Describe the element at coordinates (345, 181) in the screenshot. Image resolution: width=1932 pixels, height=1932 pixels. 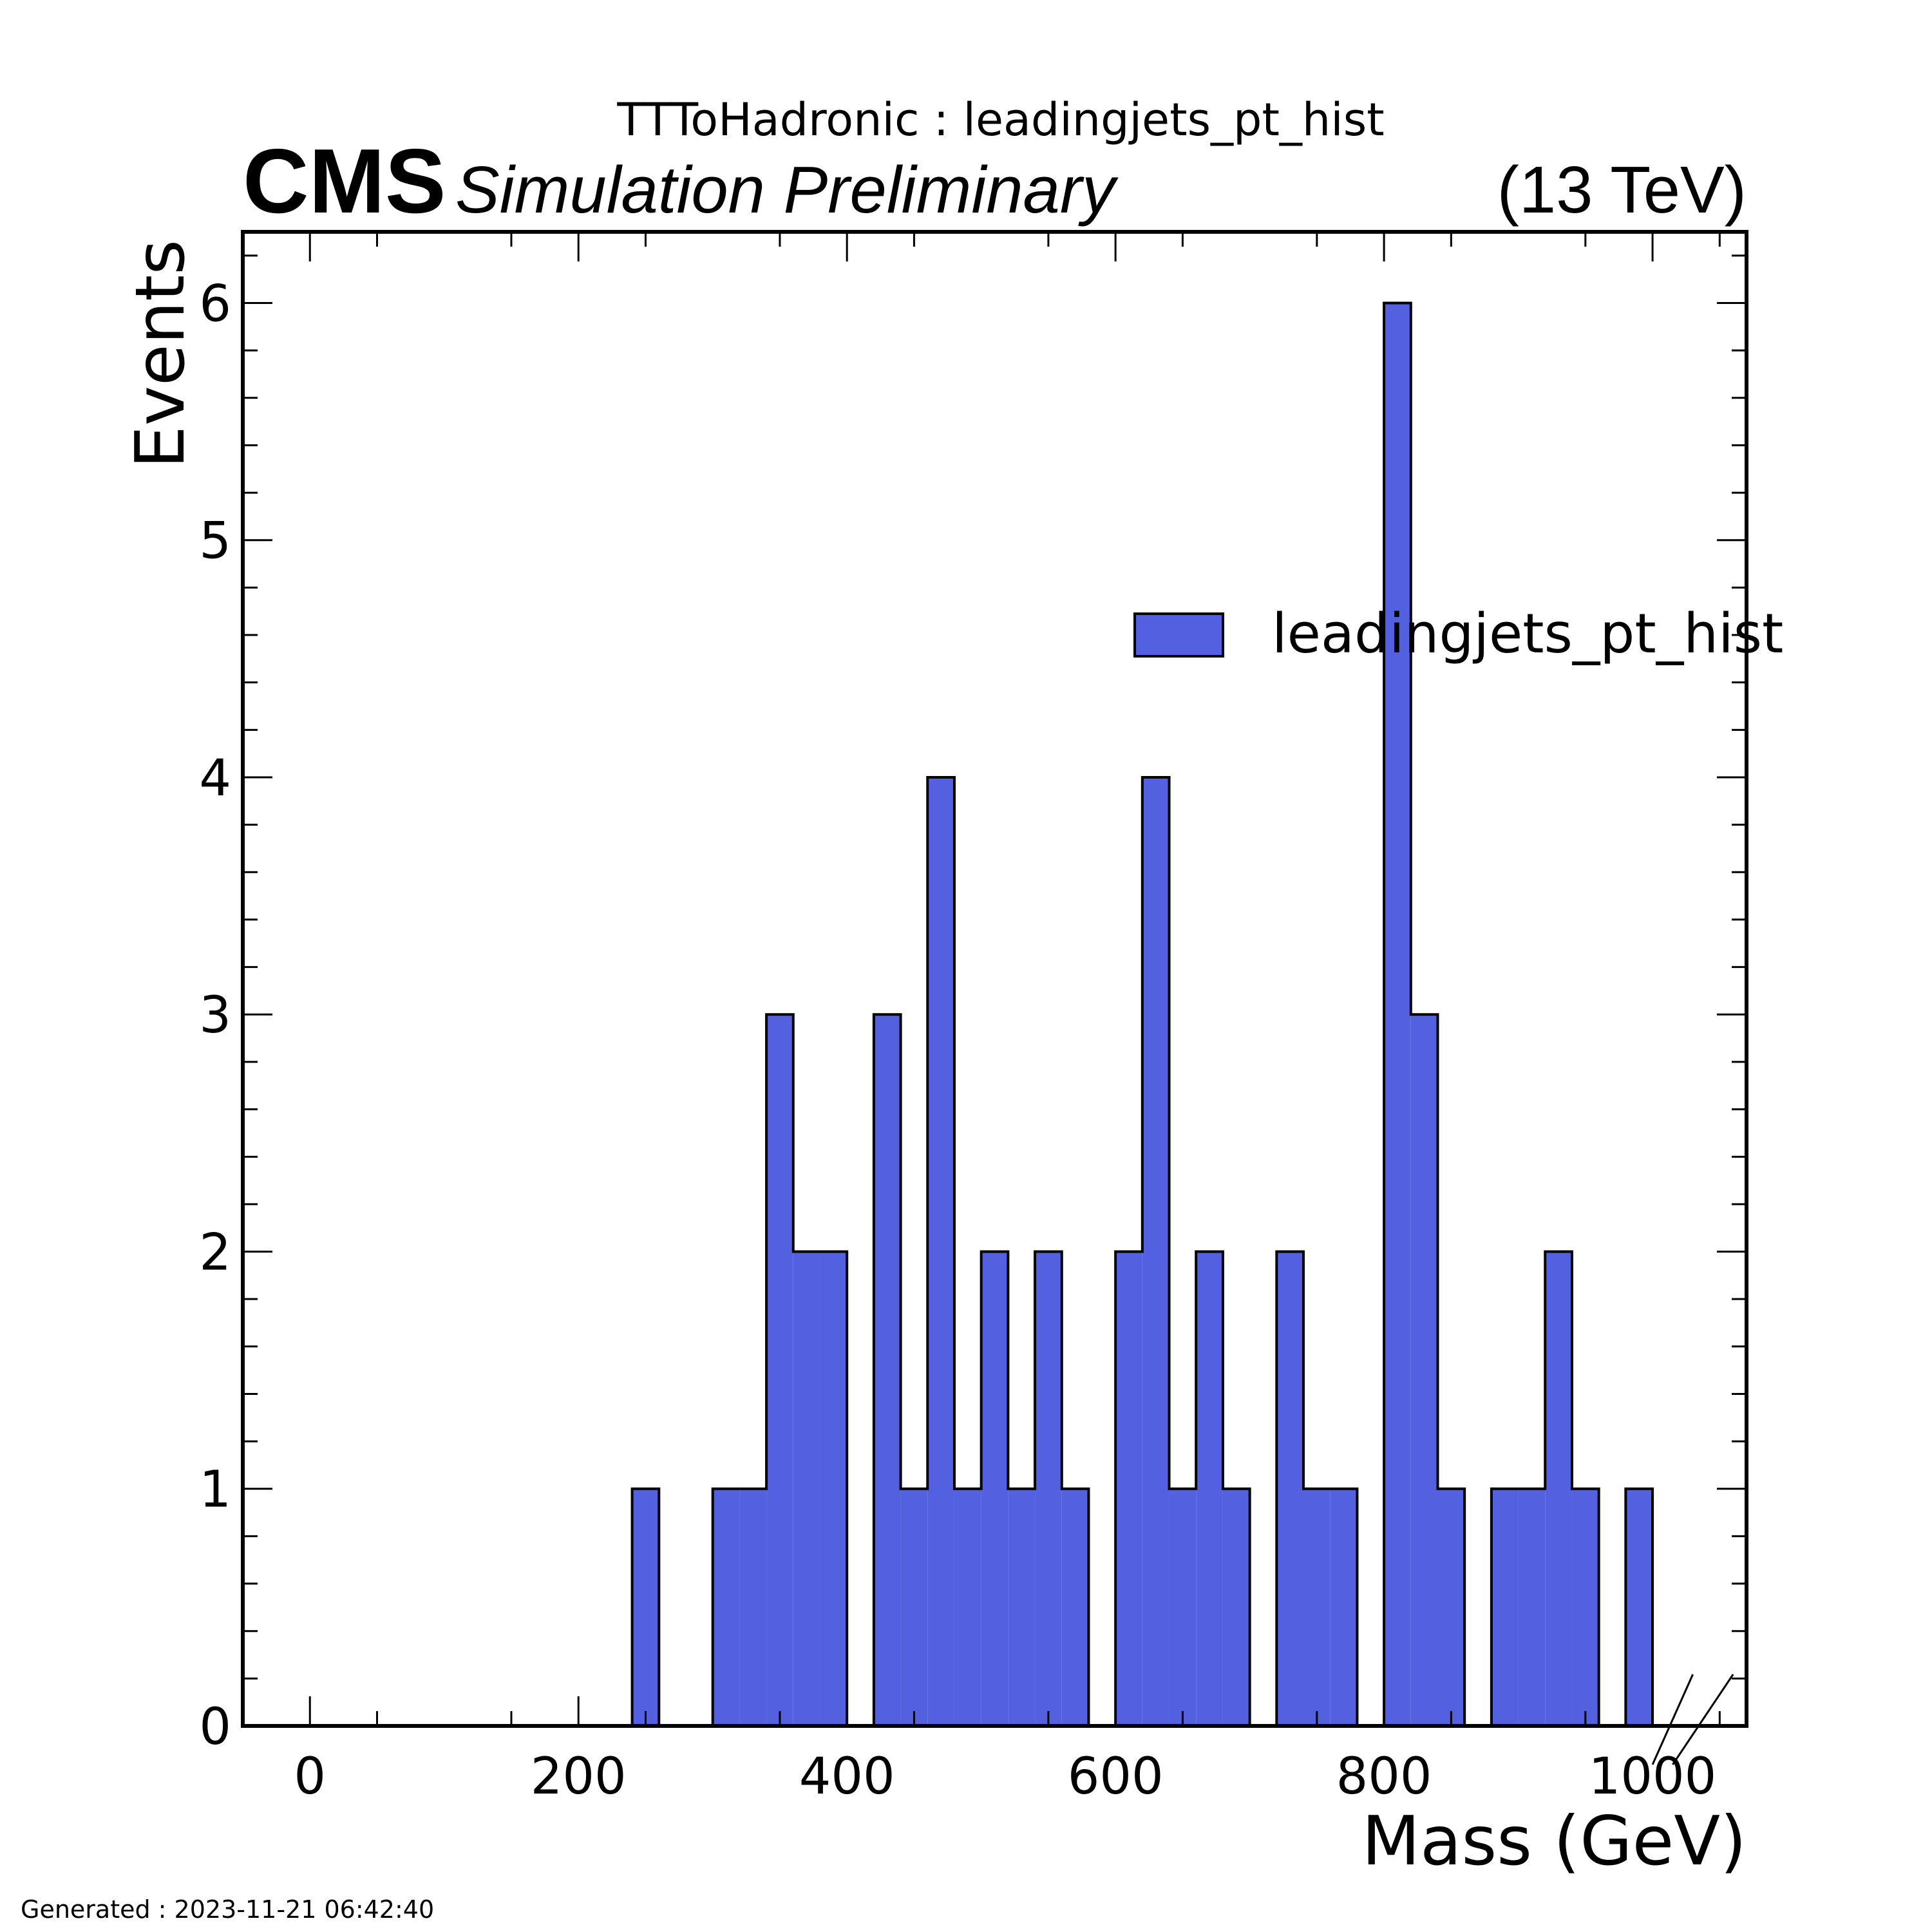
I see `cms-label: CMS` at that location.